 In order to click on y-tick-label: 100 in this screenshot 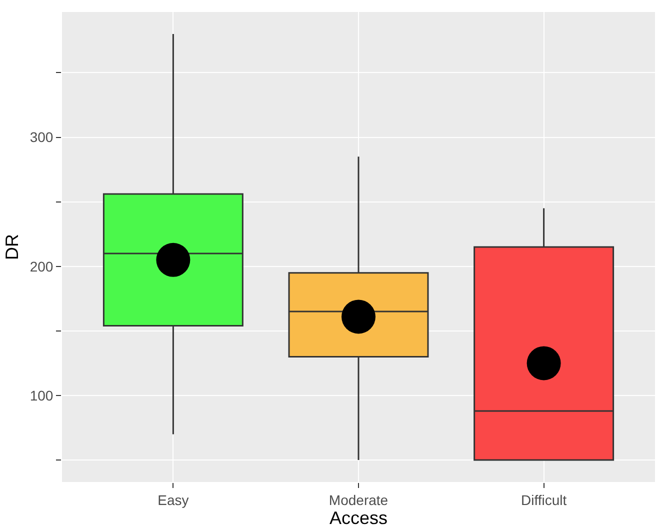, I will do `click(42, 395)`.